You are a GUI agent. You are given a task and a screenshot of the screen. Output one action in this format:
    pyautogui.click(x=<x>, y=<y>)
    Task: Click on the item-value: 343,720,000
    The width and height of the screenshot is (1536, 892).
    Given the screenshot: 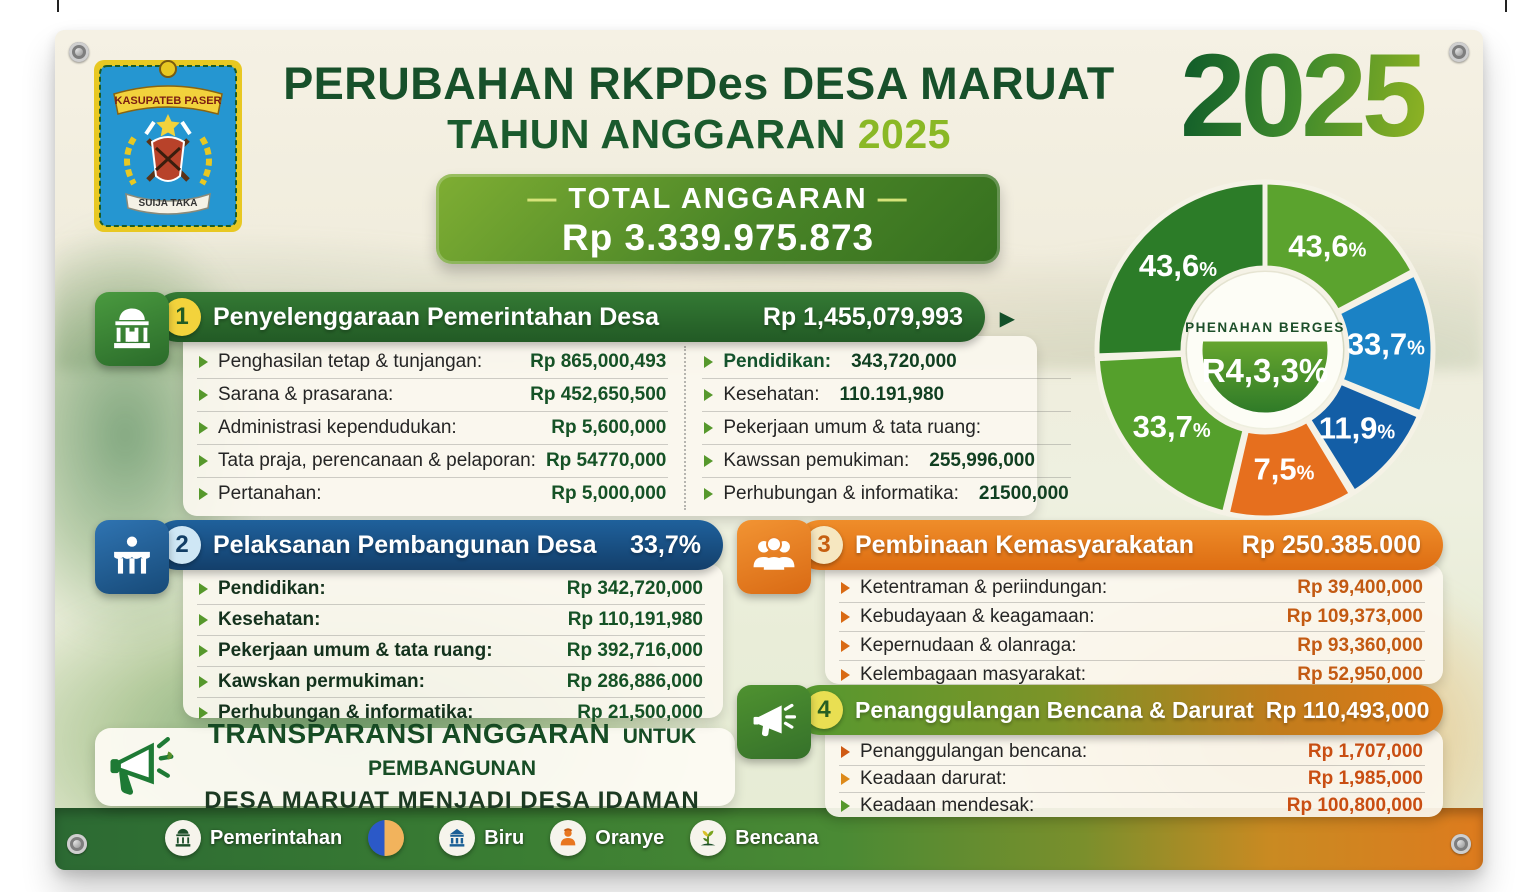 What is the action you would take?
    pyautogui.click(x=904, y=361)
    